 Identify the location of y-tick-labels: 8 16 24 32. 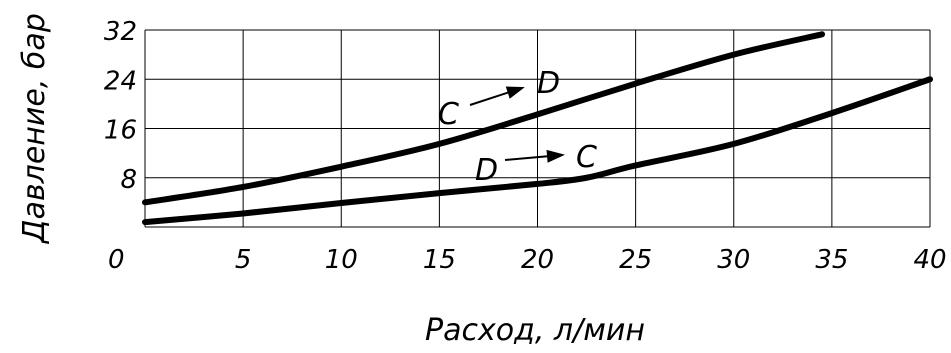
(120, 106).